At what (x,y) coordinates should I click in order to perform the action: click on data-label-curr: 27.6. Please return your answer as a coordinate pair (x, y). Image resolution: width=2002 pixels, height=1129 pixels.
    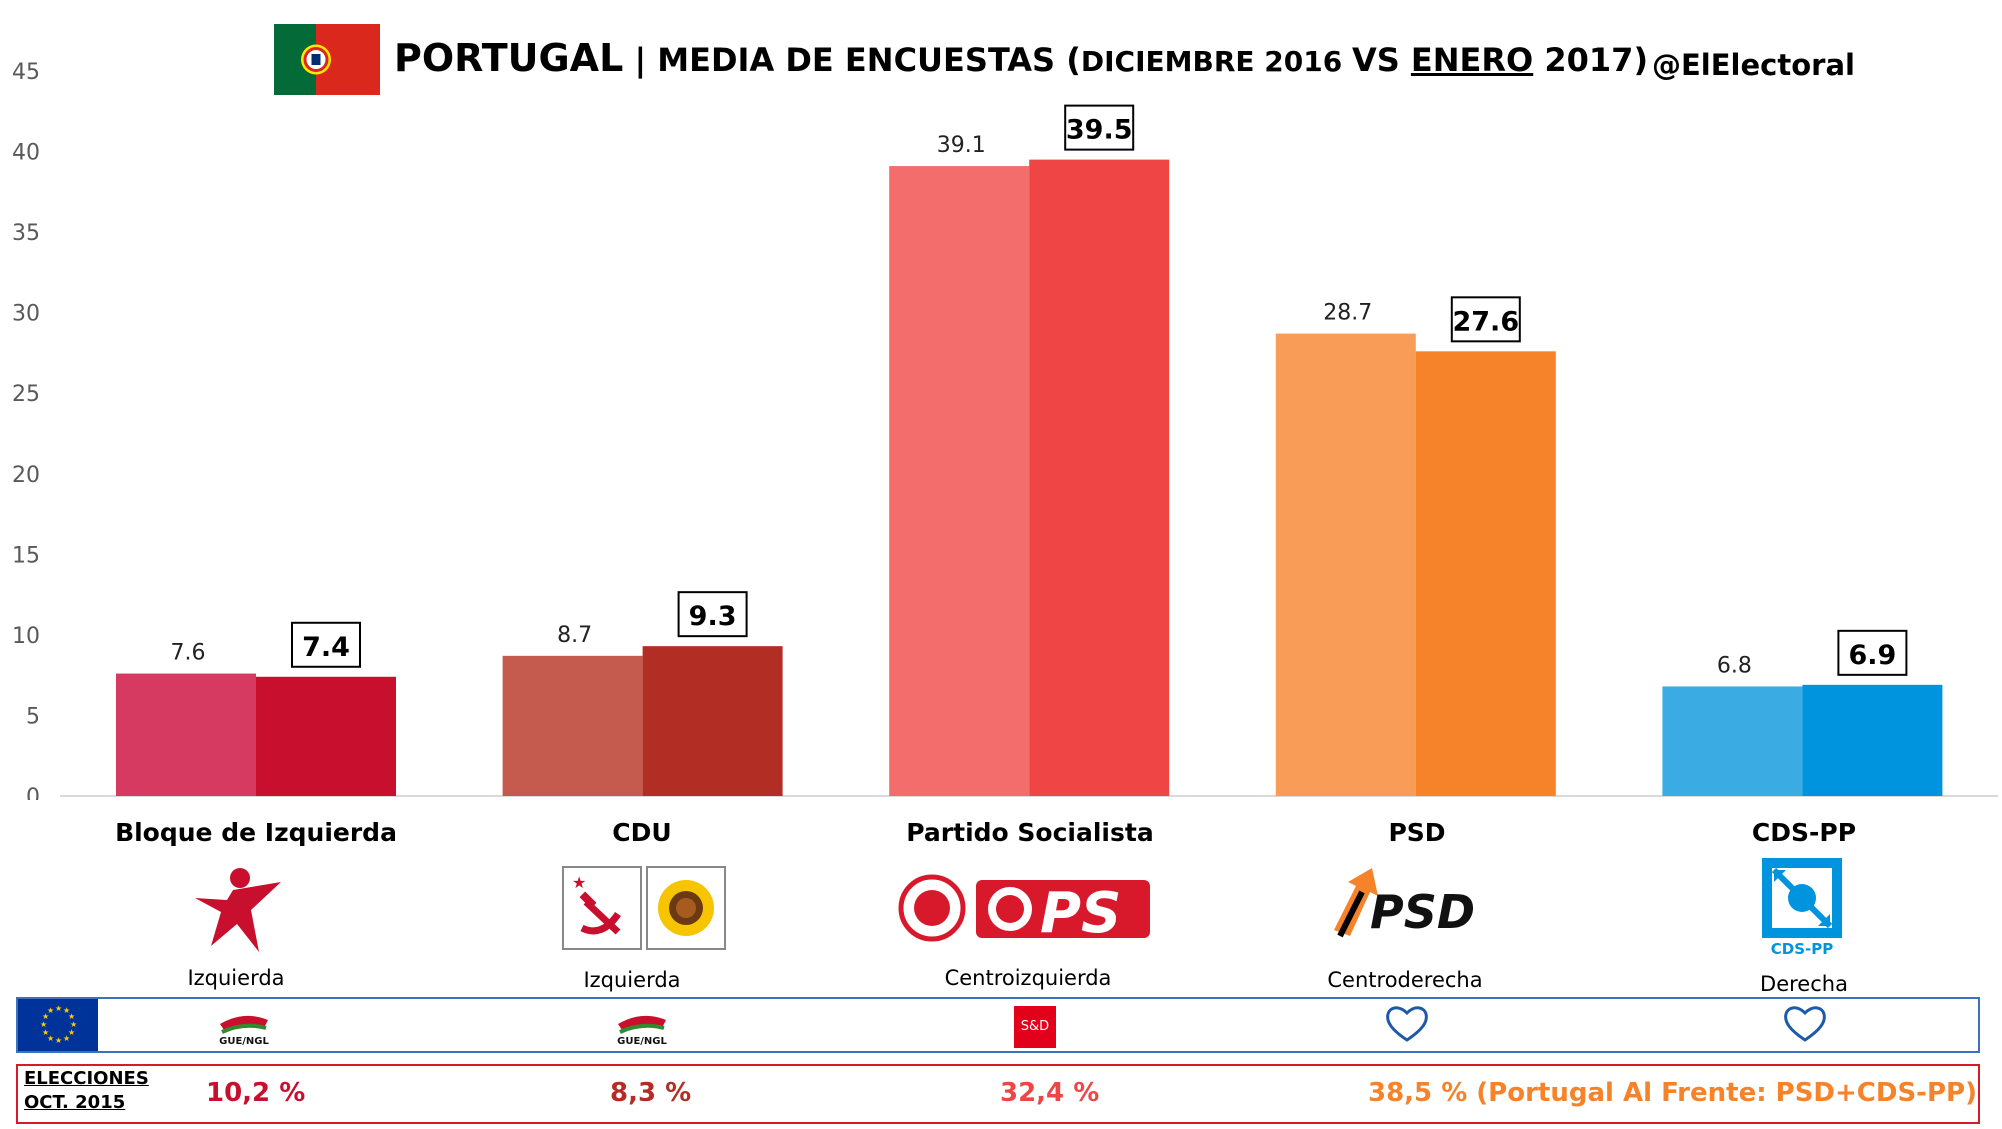
    Looking at the image, I should click on (1485, 321).